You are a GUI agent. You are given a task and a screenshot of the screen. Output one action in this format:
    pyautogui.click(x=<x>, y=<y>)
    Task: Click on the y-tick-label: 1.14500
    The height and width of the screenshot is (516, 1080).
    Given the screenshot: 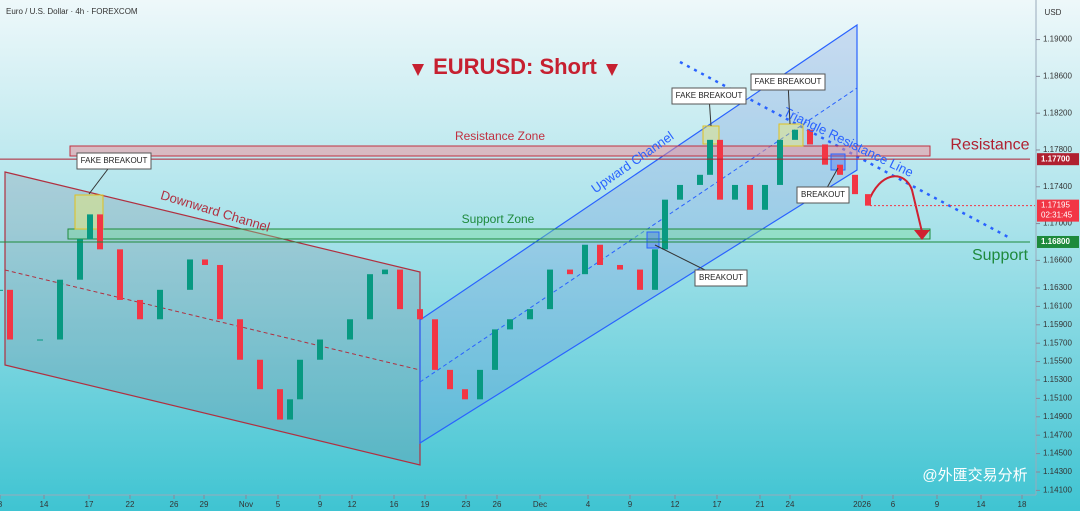 What is the action you would take?
    pyautogui.click(x=1057, y=453)
    